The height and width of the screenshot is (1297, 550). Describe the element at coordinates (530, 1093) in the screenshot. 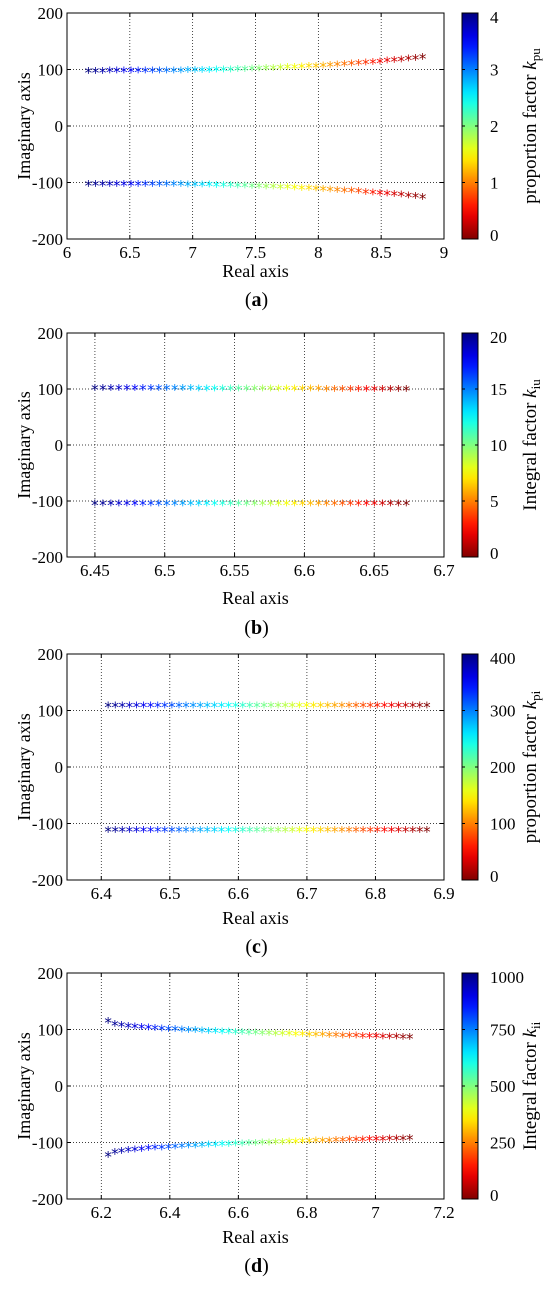

I see `colorbar-label-text: Integral factor` at that location.